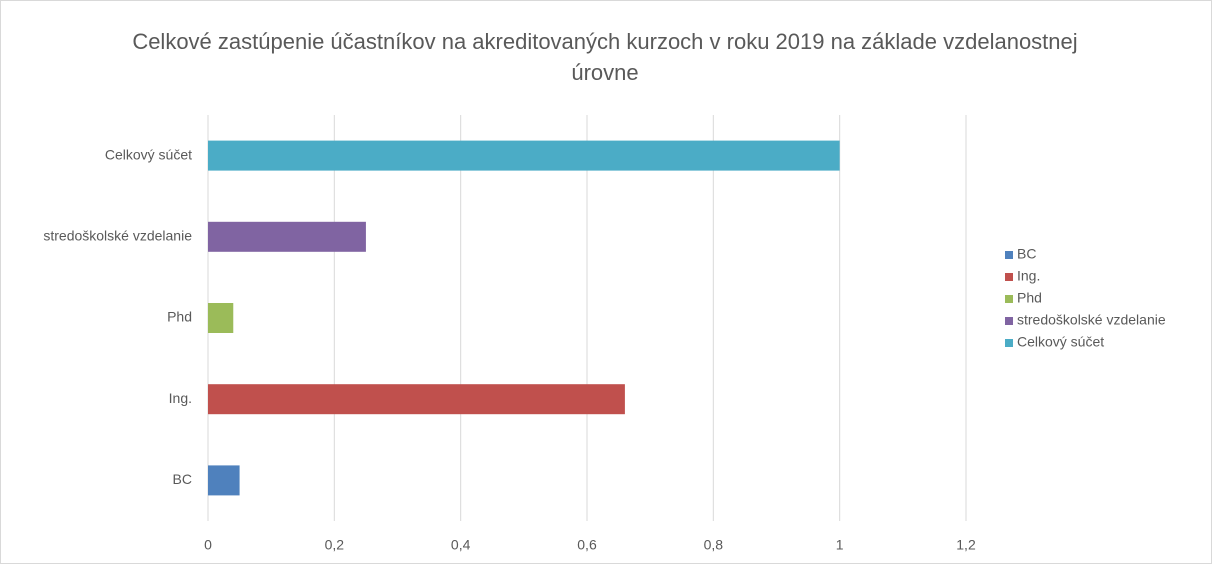 The height and width of the screenshot is (564, 1212). Describe the element at coordinates (587, 545) in the screenshot. I see `x-tick-label: 0,6` at that location.